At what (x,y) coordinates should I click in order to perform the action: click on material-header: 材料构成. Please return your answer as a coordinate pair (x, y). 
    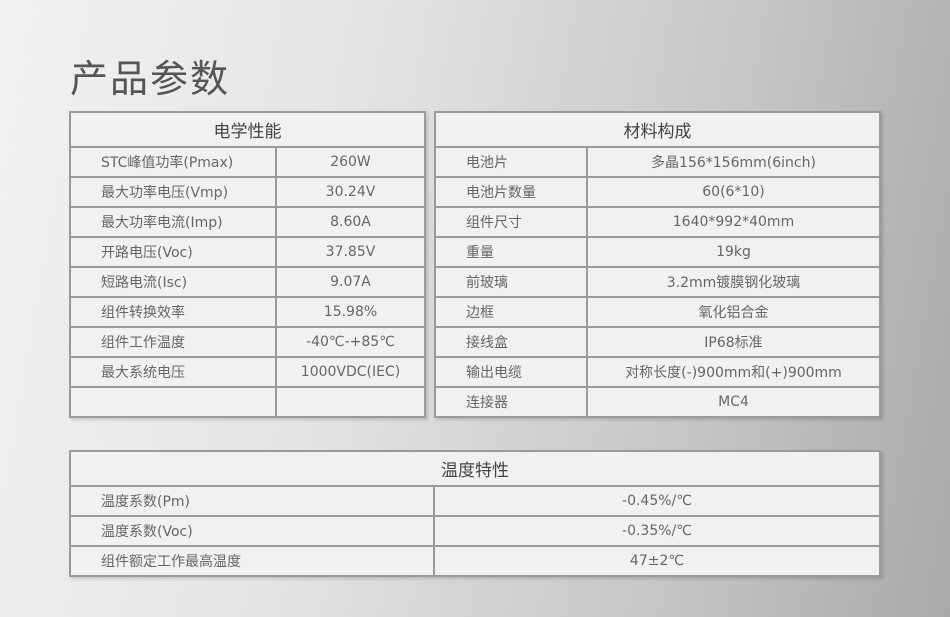
    Looking at the image, I should click on (657, 129).